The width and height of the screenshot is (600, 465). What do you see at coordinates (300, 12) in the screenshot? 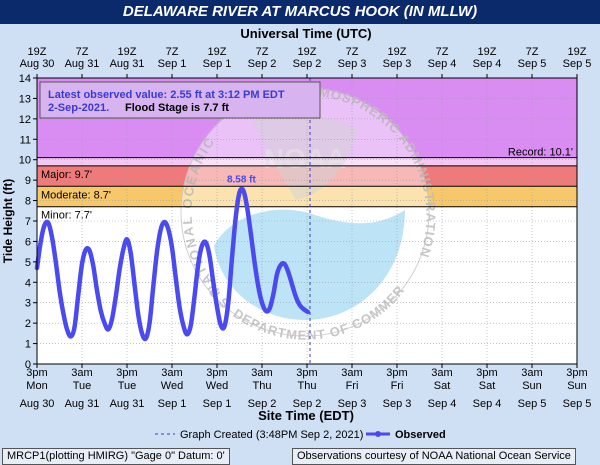
I see `chart-title: DELAWARE RIVER AT MARCUS HOOK (IN MLLW)` at bounding box center [300, 12].